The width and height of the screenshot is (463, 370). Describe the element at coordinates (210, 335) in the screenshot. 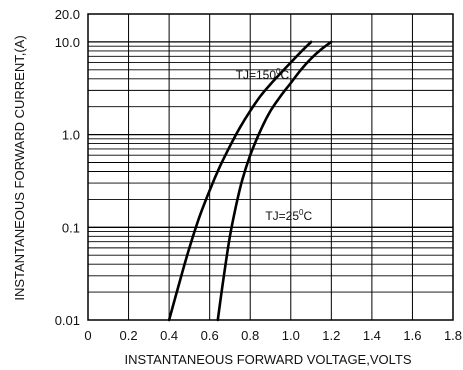

I see `x-tick-label: 0.6` at that location.